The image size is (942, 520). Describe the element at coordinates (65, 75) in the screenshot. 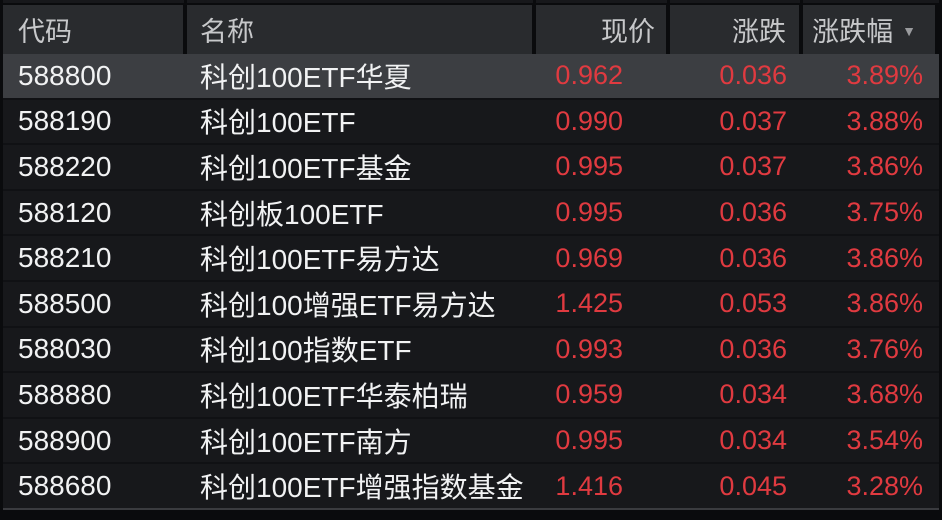

I see `code-cell: 588800` at that location.